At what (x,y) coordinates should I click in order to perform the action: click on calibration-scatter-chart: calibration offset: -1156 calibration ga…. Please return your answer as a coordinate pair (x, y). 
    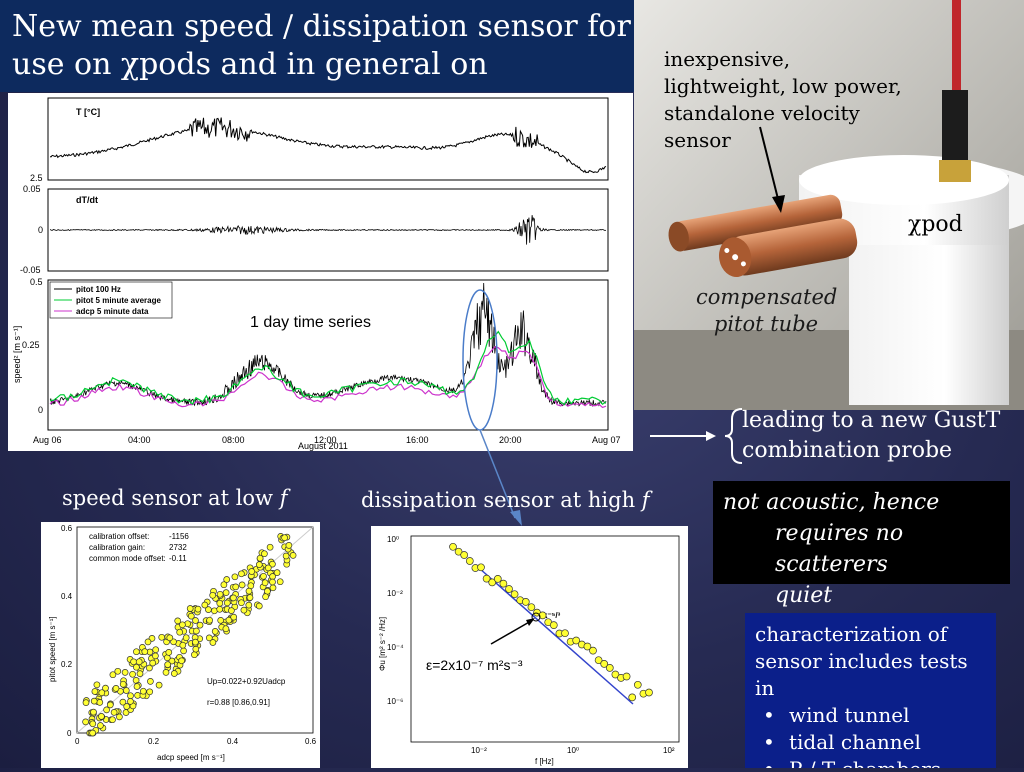
    Looking at the image, I should click on (180, 645).